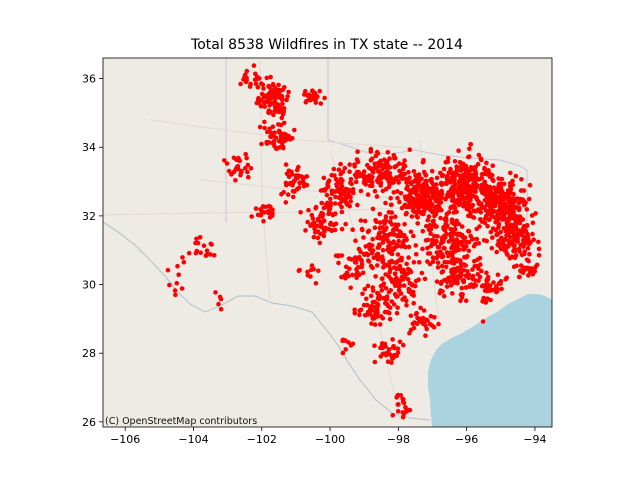 This screenshot has width=640, height=480. I want to click on chart-title: Total 8538 Wildfires in TX state -- 2014, so click(326, 45).